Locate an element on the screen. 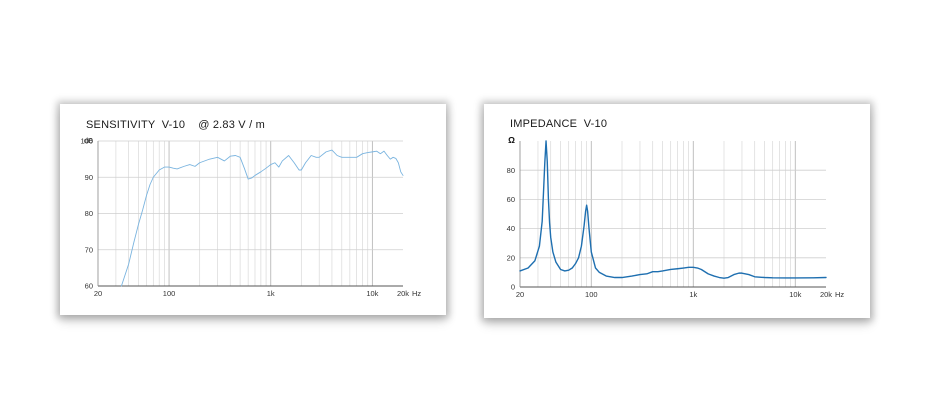  impedance-curve is located at coordinates (673, 209).